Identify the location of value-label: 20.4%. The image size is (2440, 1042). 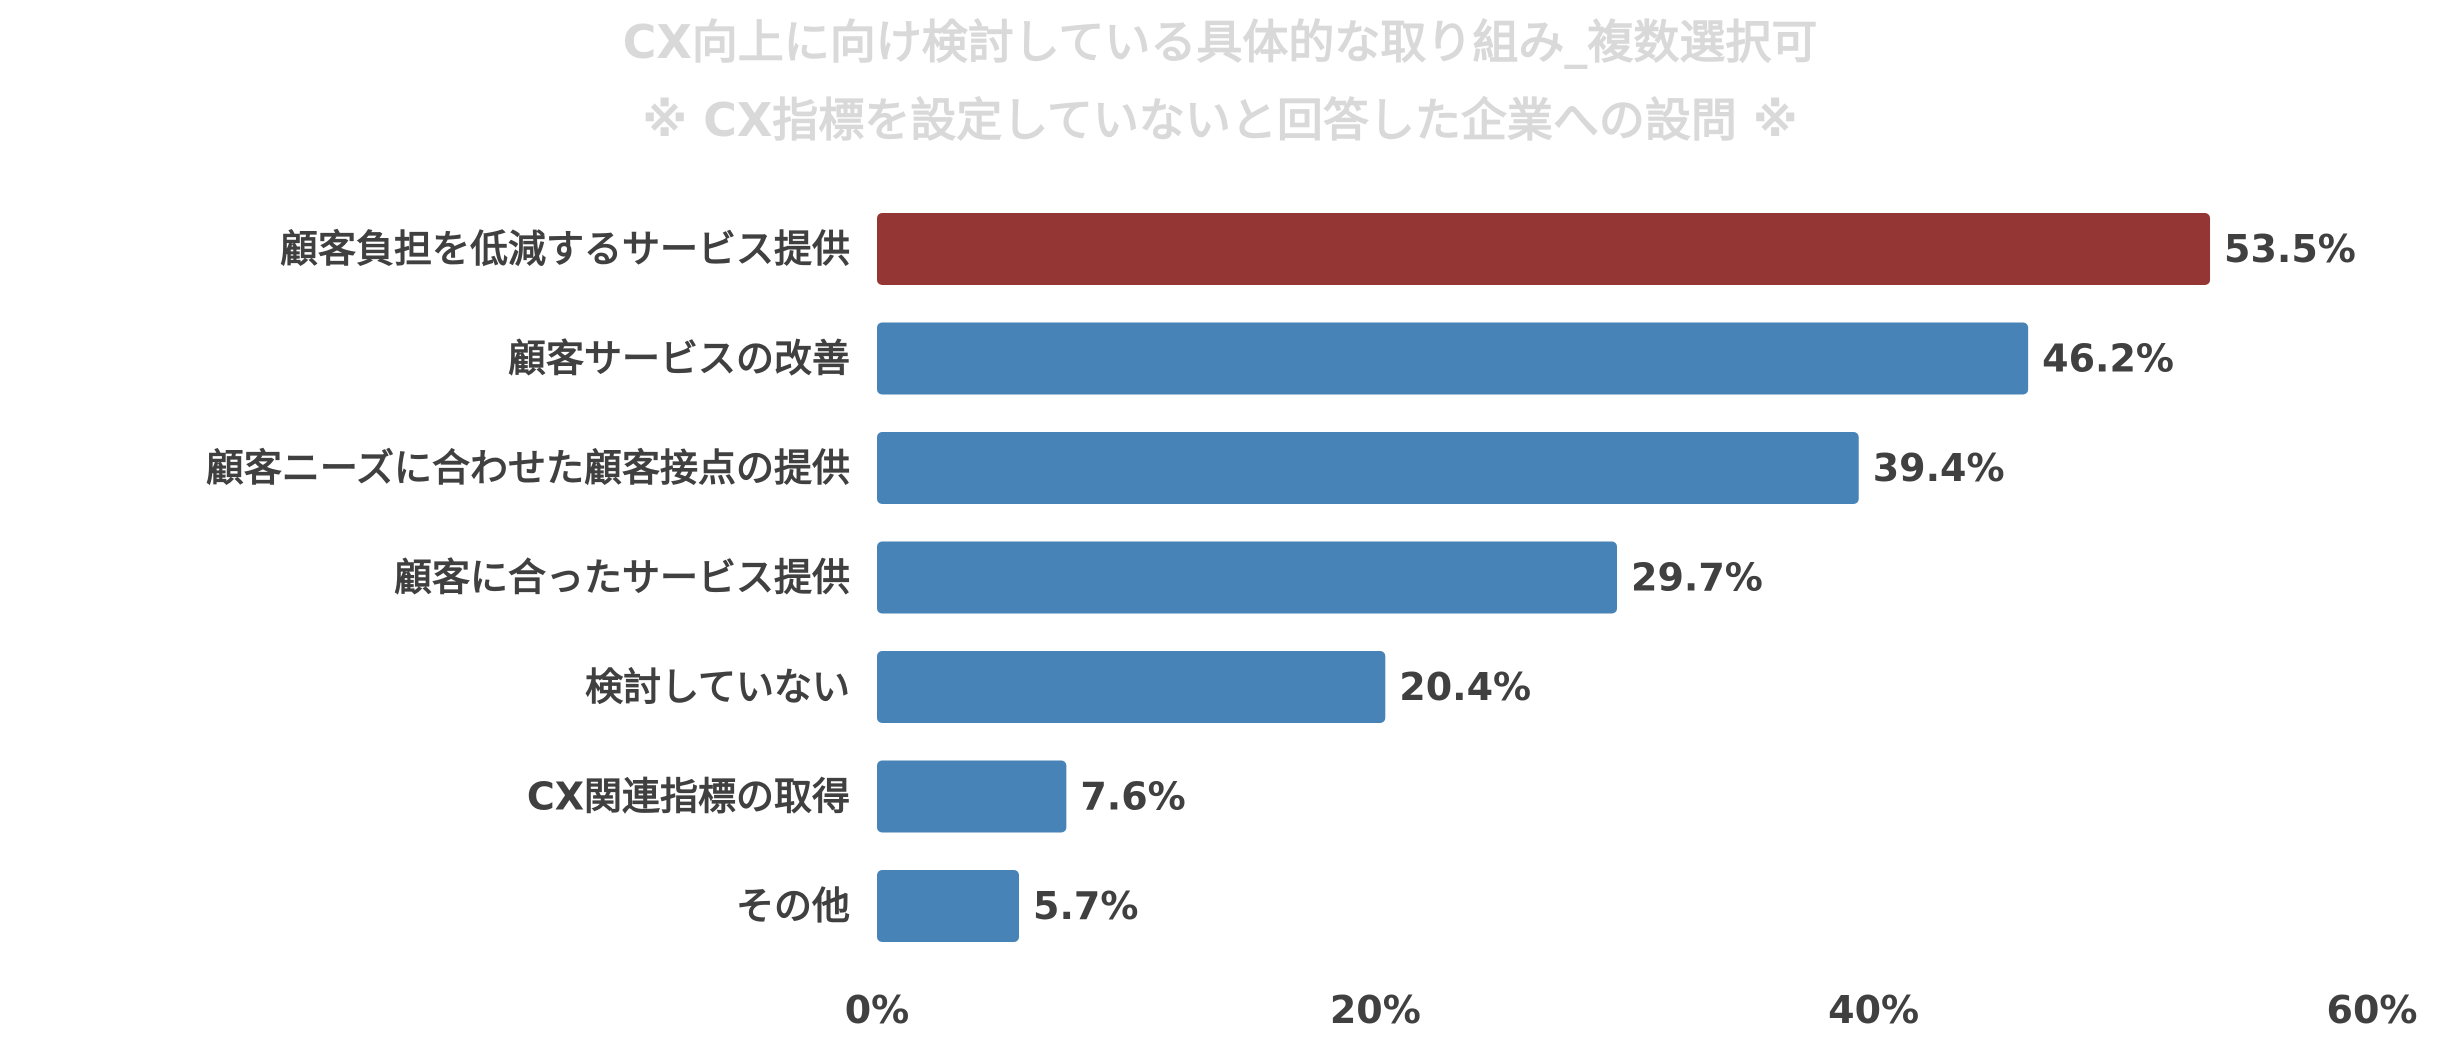
(1465, 687).